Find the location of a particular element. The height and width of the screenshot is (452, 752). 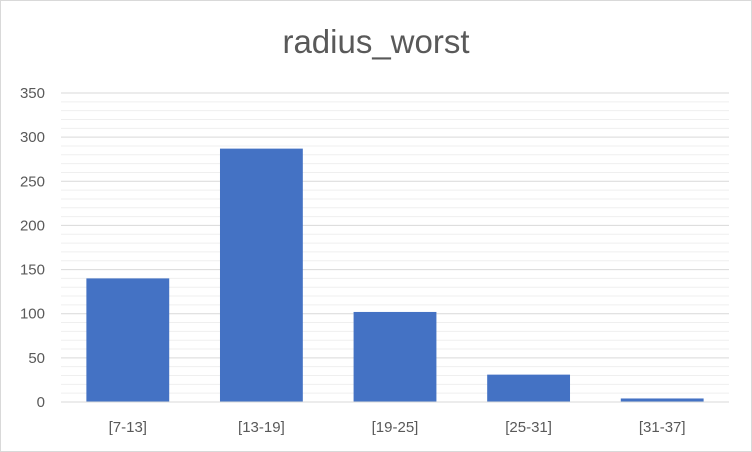

chart-title: radius_worst is located at coordinates (376, 41).